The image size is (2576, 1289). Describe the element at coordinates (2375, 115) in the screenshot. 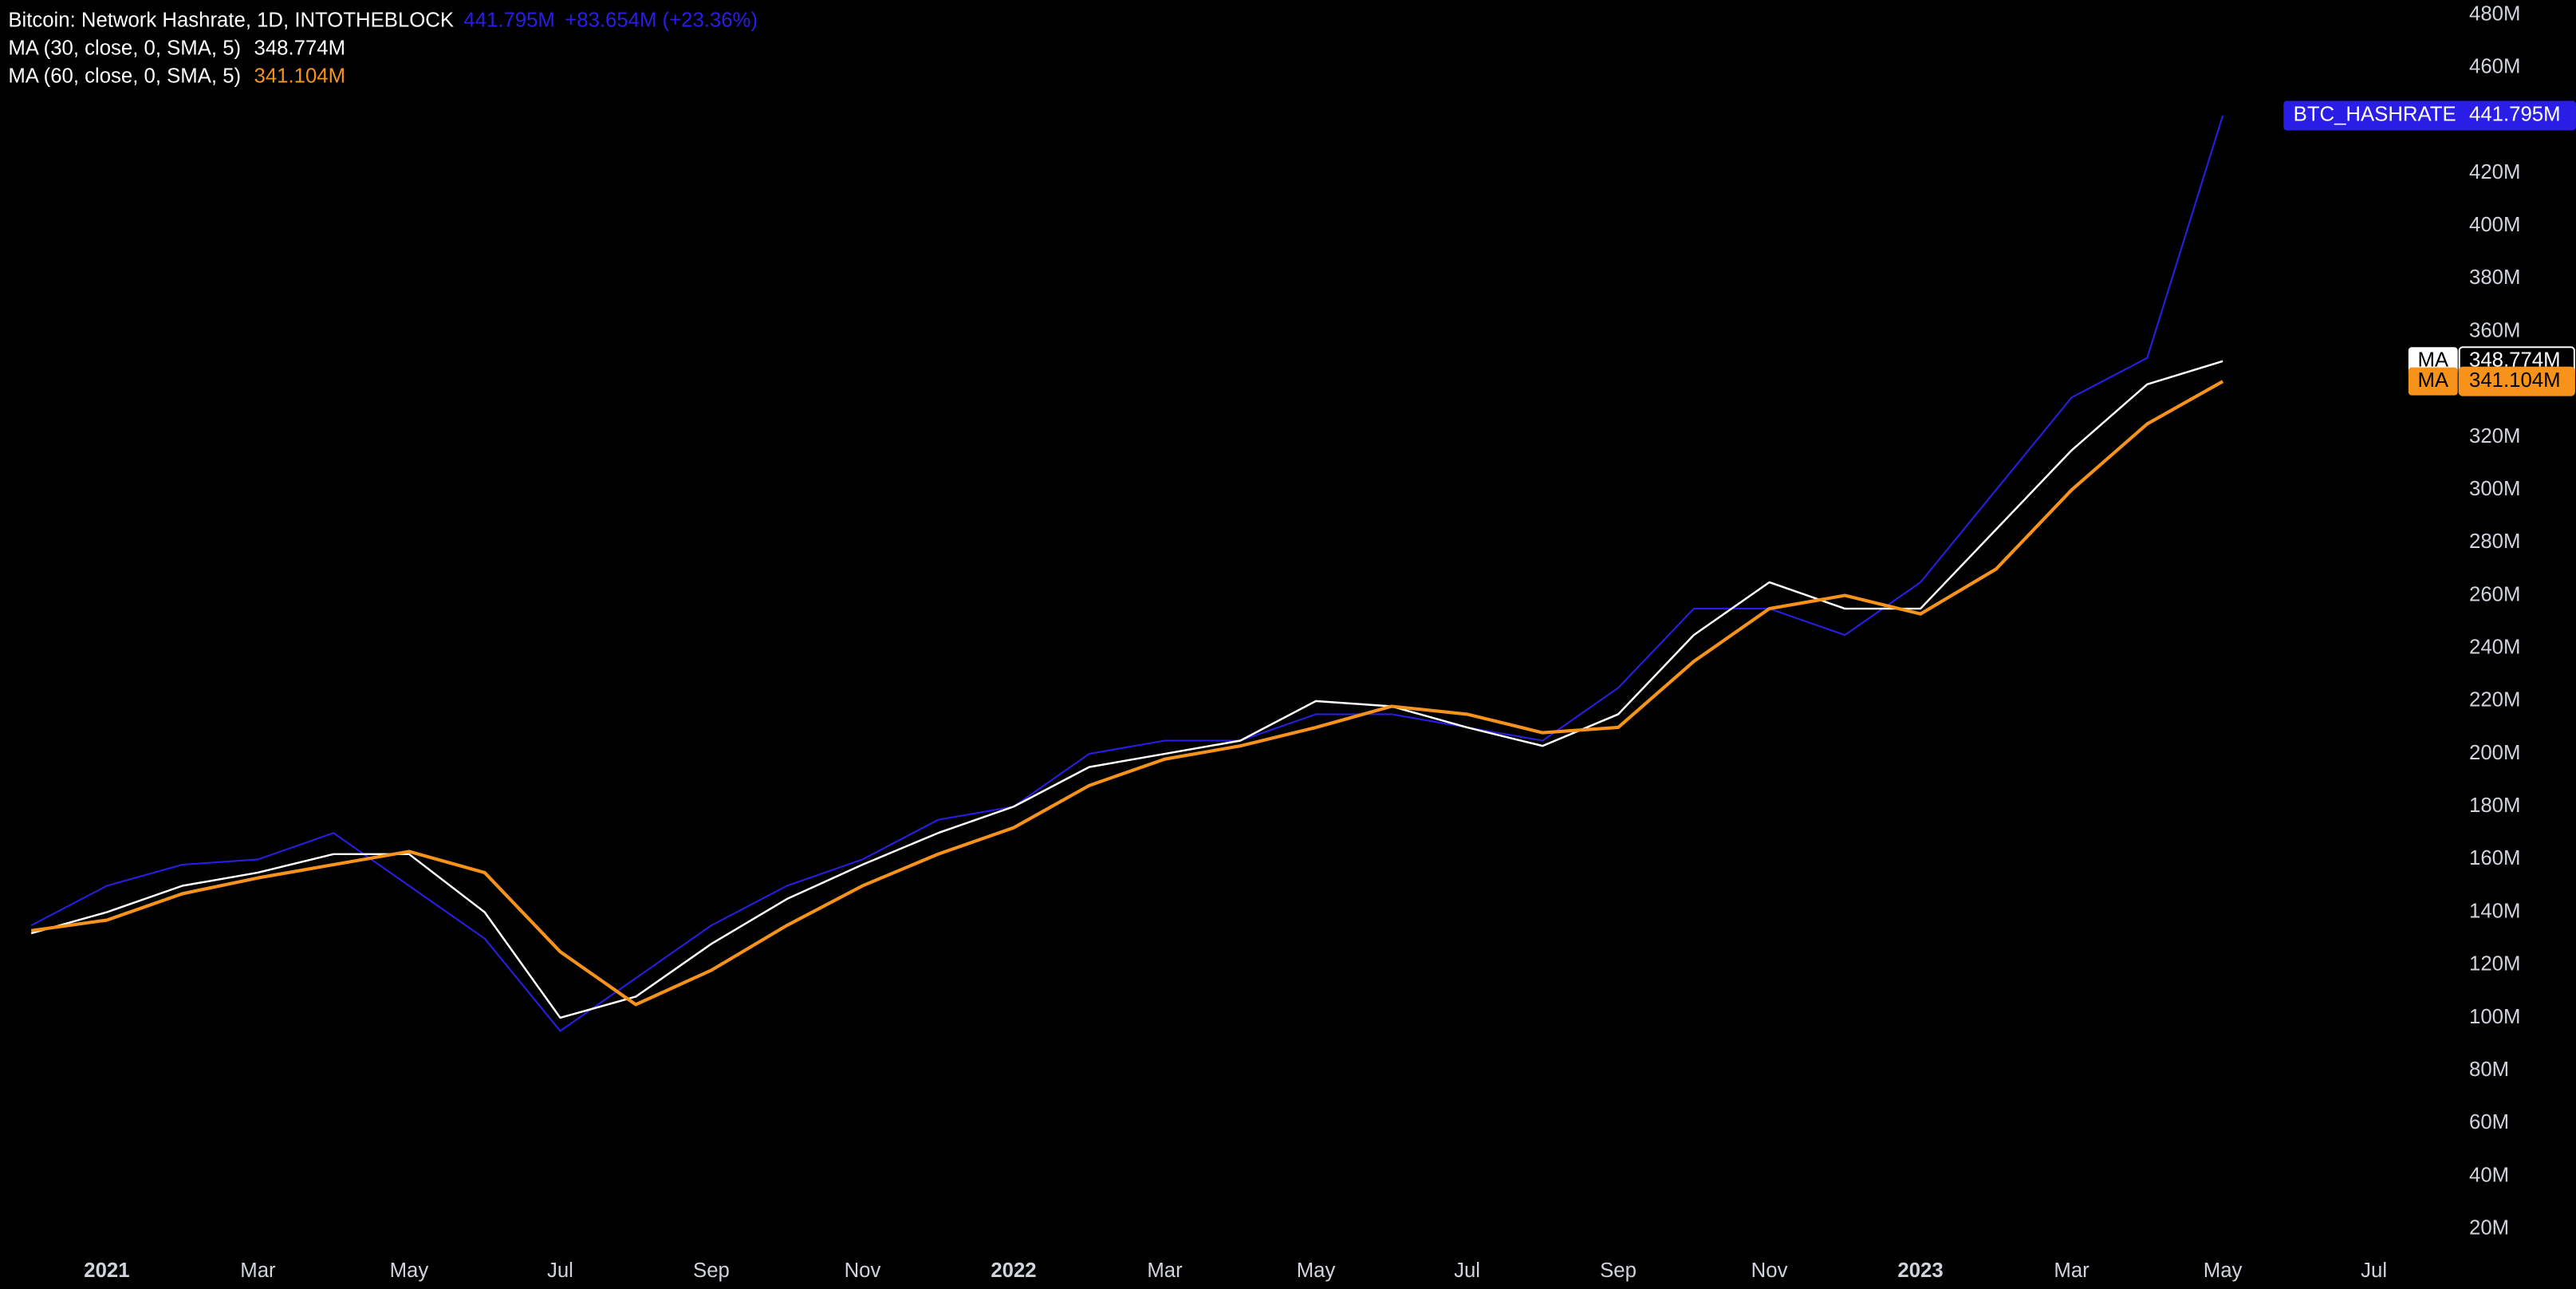

I see `price-label-name: BTC_HASHRATE` at that location.